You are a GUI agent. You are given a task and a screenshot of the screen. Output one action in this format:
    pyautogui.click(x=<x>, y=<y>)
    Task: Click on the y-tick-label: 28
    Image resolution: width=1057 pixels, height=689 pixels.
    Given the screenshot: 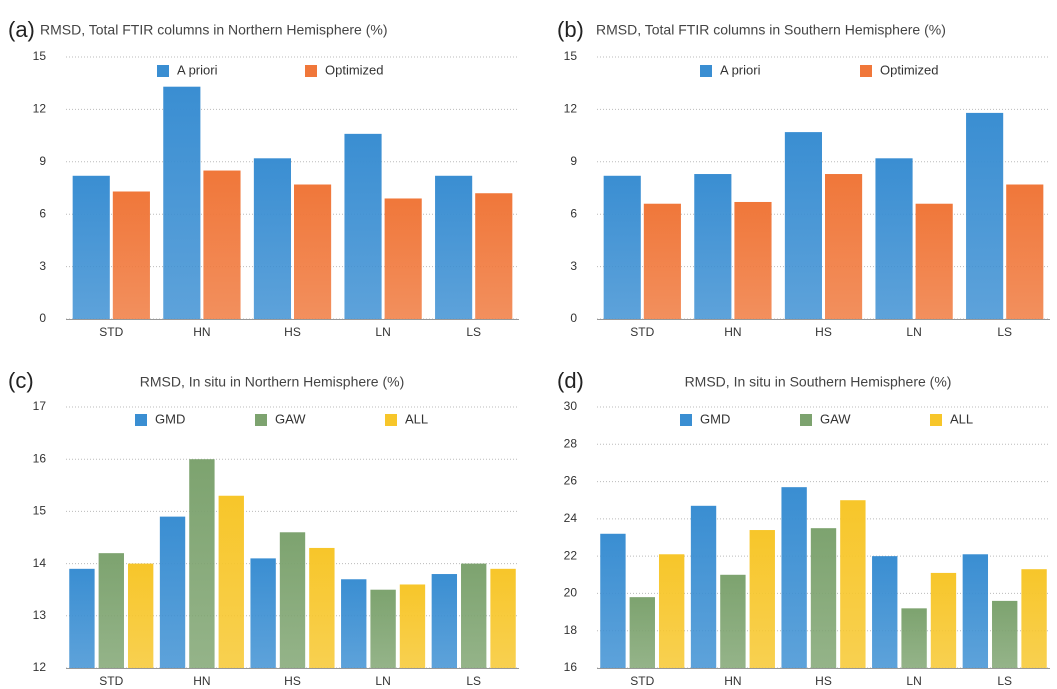 What is the action you would take?
    pyautogui.click(x=571, y=443)
    